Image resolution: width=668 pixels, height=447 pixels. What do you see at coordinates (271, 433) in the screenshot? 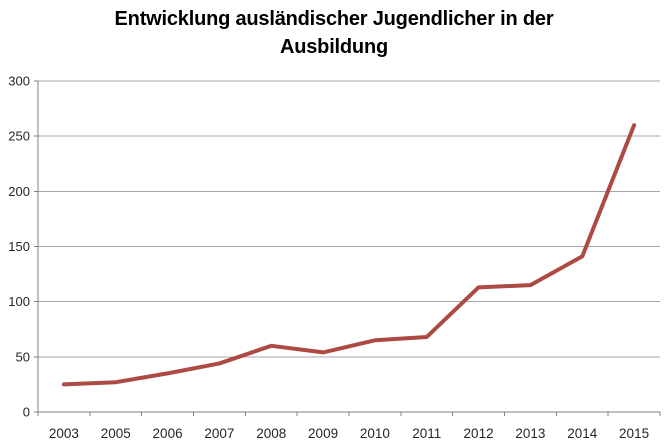
I see `x-axis-tick-label: 2008` at bounding box center [271, 433].